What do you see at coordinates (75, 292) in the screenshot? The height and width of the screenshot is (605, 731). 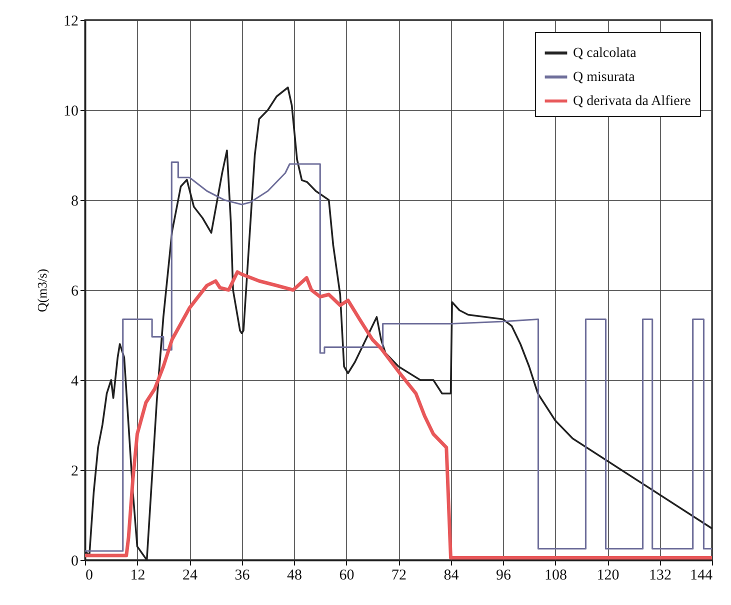 I see `y-tick-label: 6` at bounding box center [75, 292].